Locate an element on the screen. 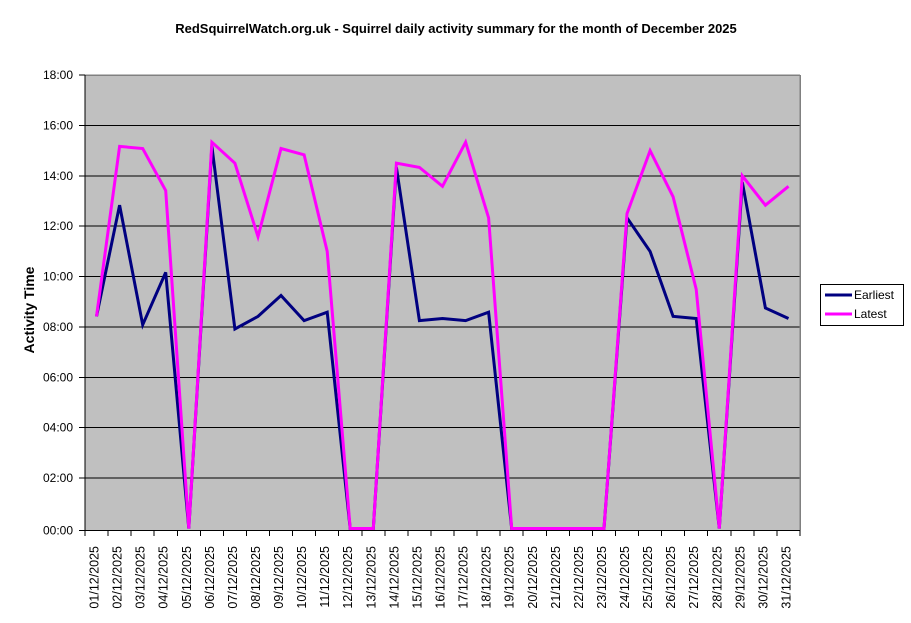  y-tick-label: 12:00 is located at coordinates (58, 226).